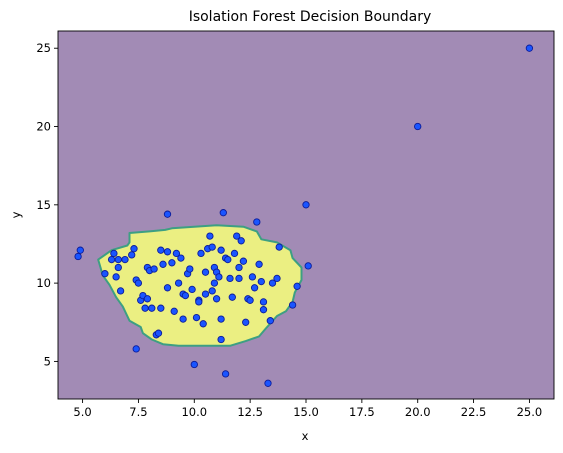 The width and height of the screenshot is (563, 453). Describe the element at coordinates (418, 412) in the screenshot. I see `x-tick-label: 20.0` at that location.